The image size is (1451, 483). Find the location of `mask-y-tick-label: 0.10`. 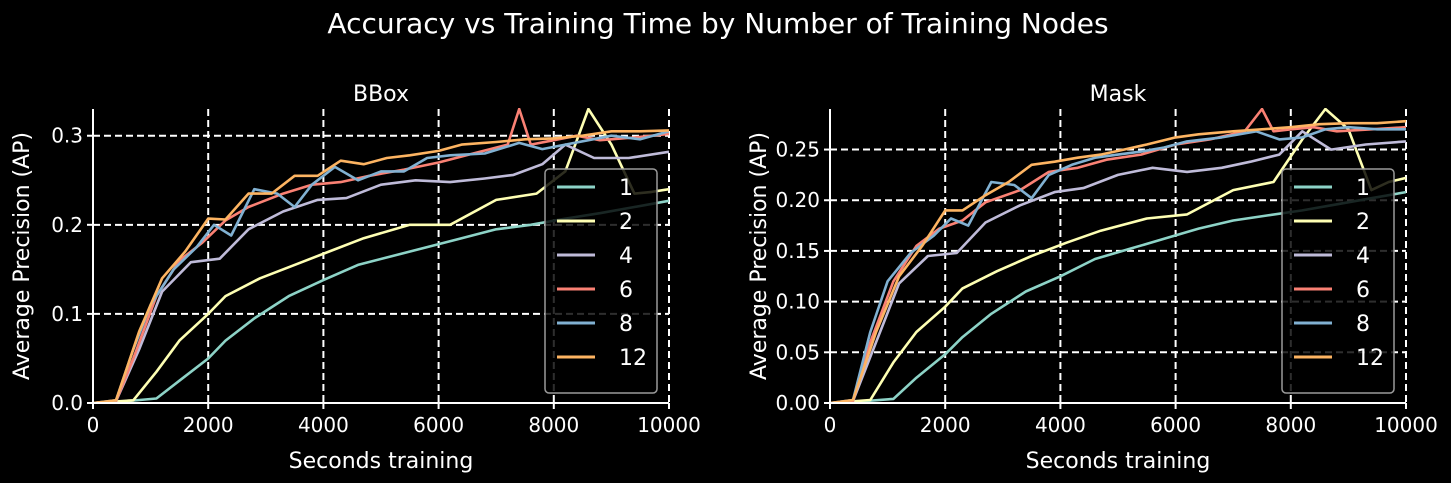

mask-y-tick-label: 0.10 is located at coordinates (797, 302).